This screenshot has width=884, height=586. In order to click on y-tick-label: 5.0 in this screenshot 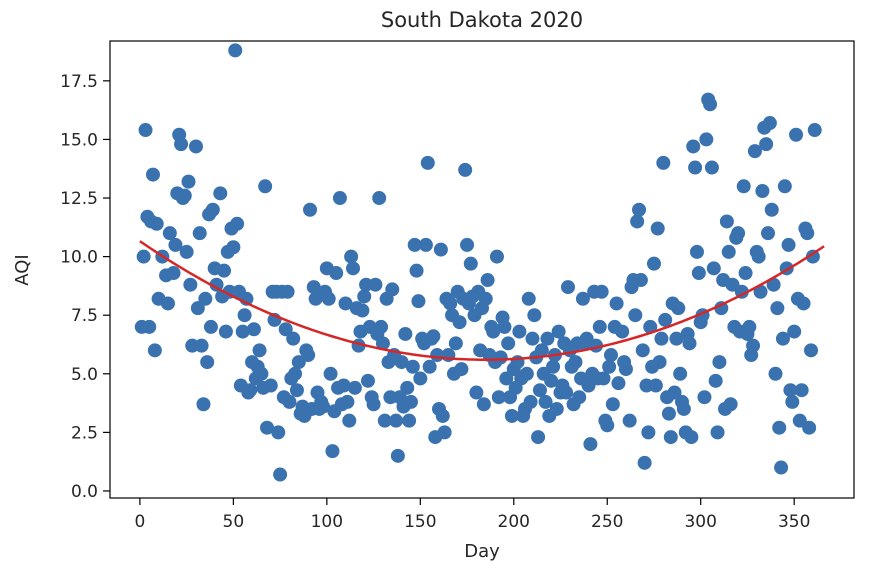, I will do `click(84, 375)`.